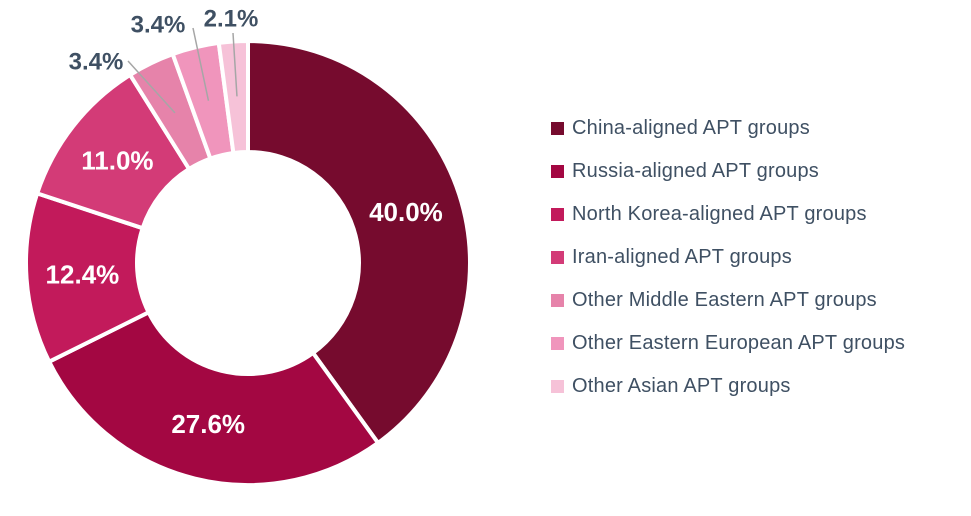  What do you see at coordinates (695, 170) in the screenshot?
I see `legend-label: Russia-aligned APT groups` at bounding box center [695, 170].